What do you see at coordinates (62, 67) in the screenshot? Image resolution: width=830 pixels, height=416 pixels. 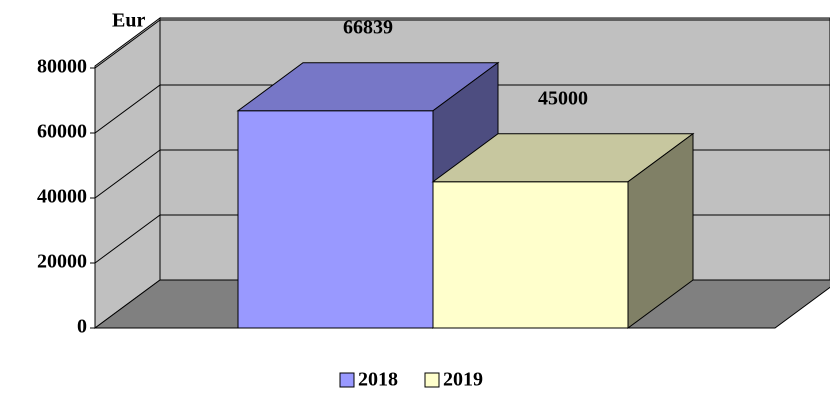 I see `y-tick-label: 80000` at bounding box center [62, 67].